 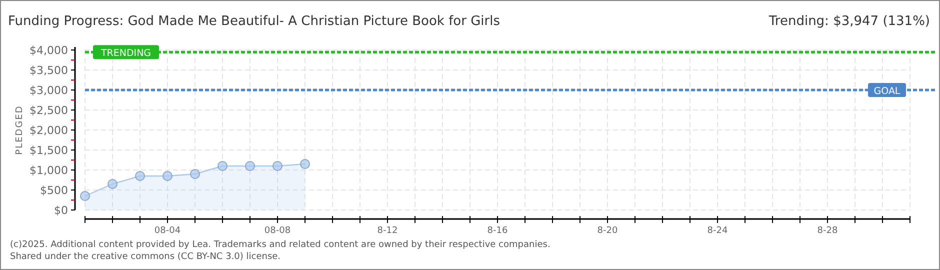 I want to click on y-tick-label: $4,000, so click(x=49, y=50).